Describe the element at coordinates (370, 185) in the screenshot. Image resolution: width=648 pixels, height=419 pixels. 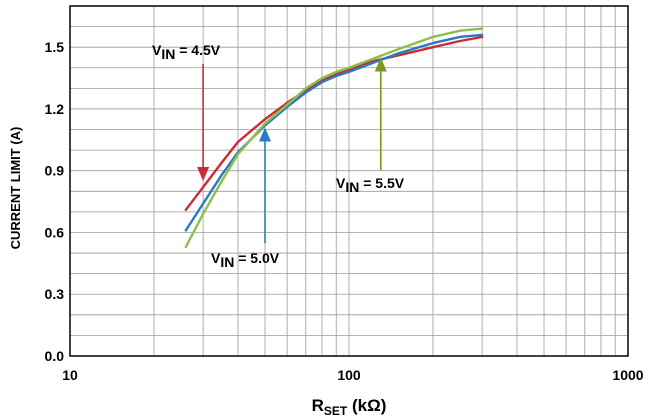
I see `annotation-vin-5.5: VIN = 5.5V` at that location.